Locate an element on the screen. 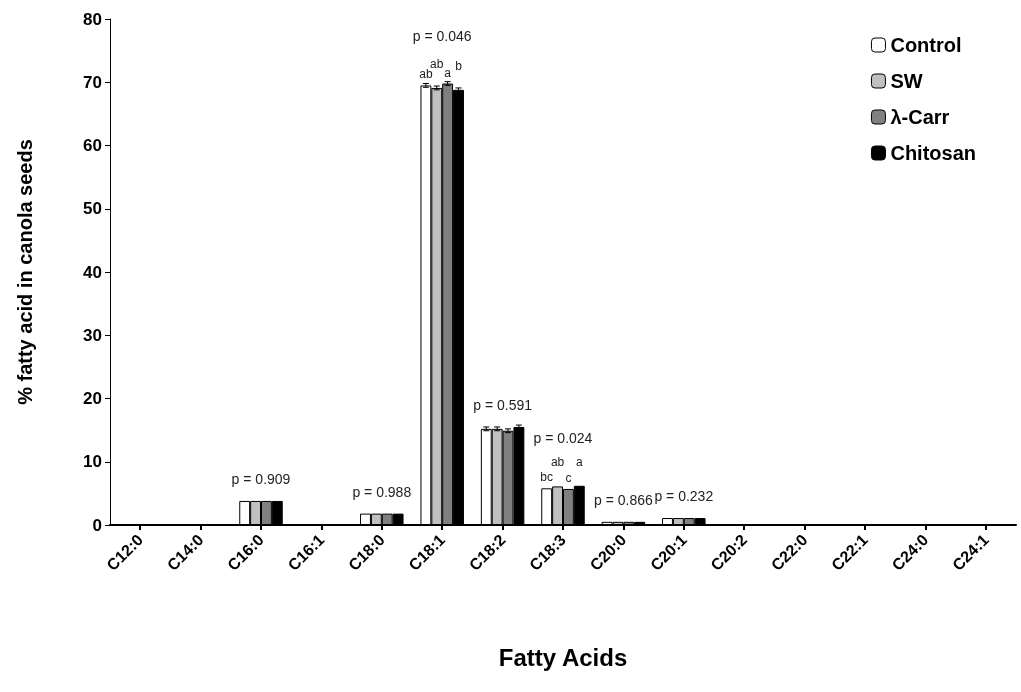 This screenshot has height=692, width=1021. annotation: p = 0.988 is located at coordinates (382, 491).